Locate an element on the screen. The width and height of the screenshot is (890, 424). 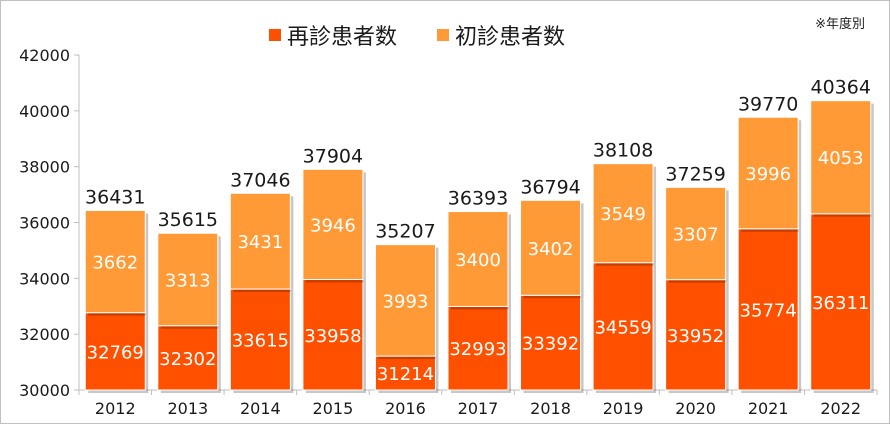
x-tick-label: 2021 is located at coordinates (768, 408).